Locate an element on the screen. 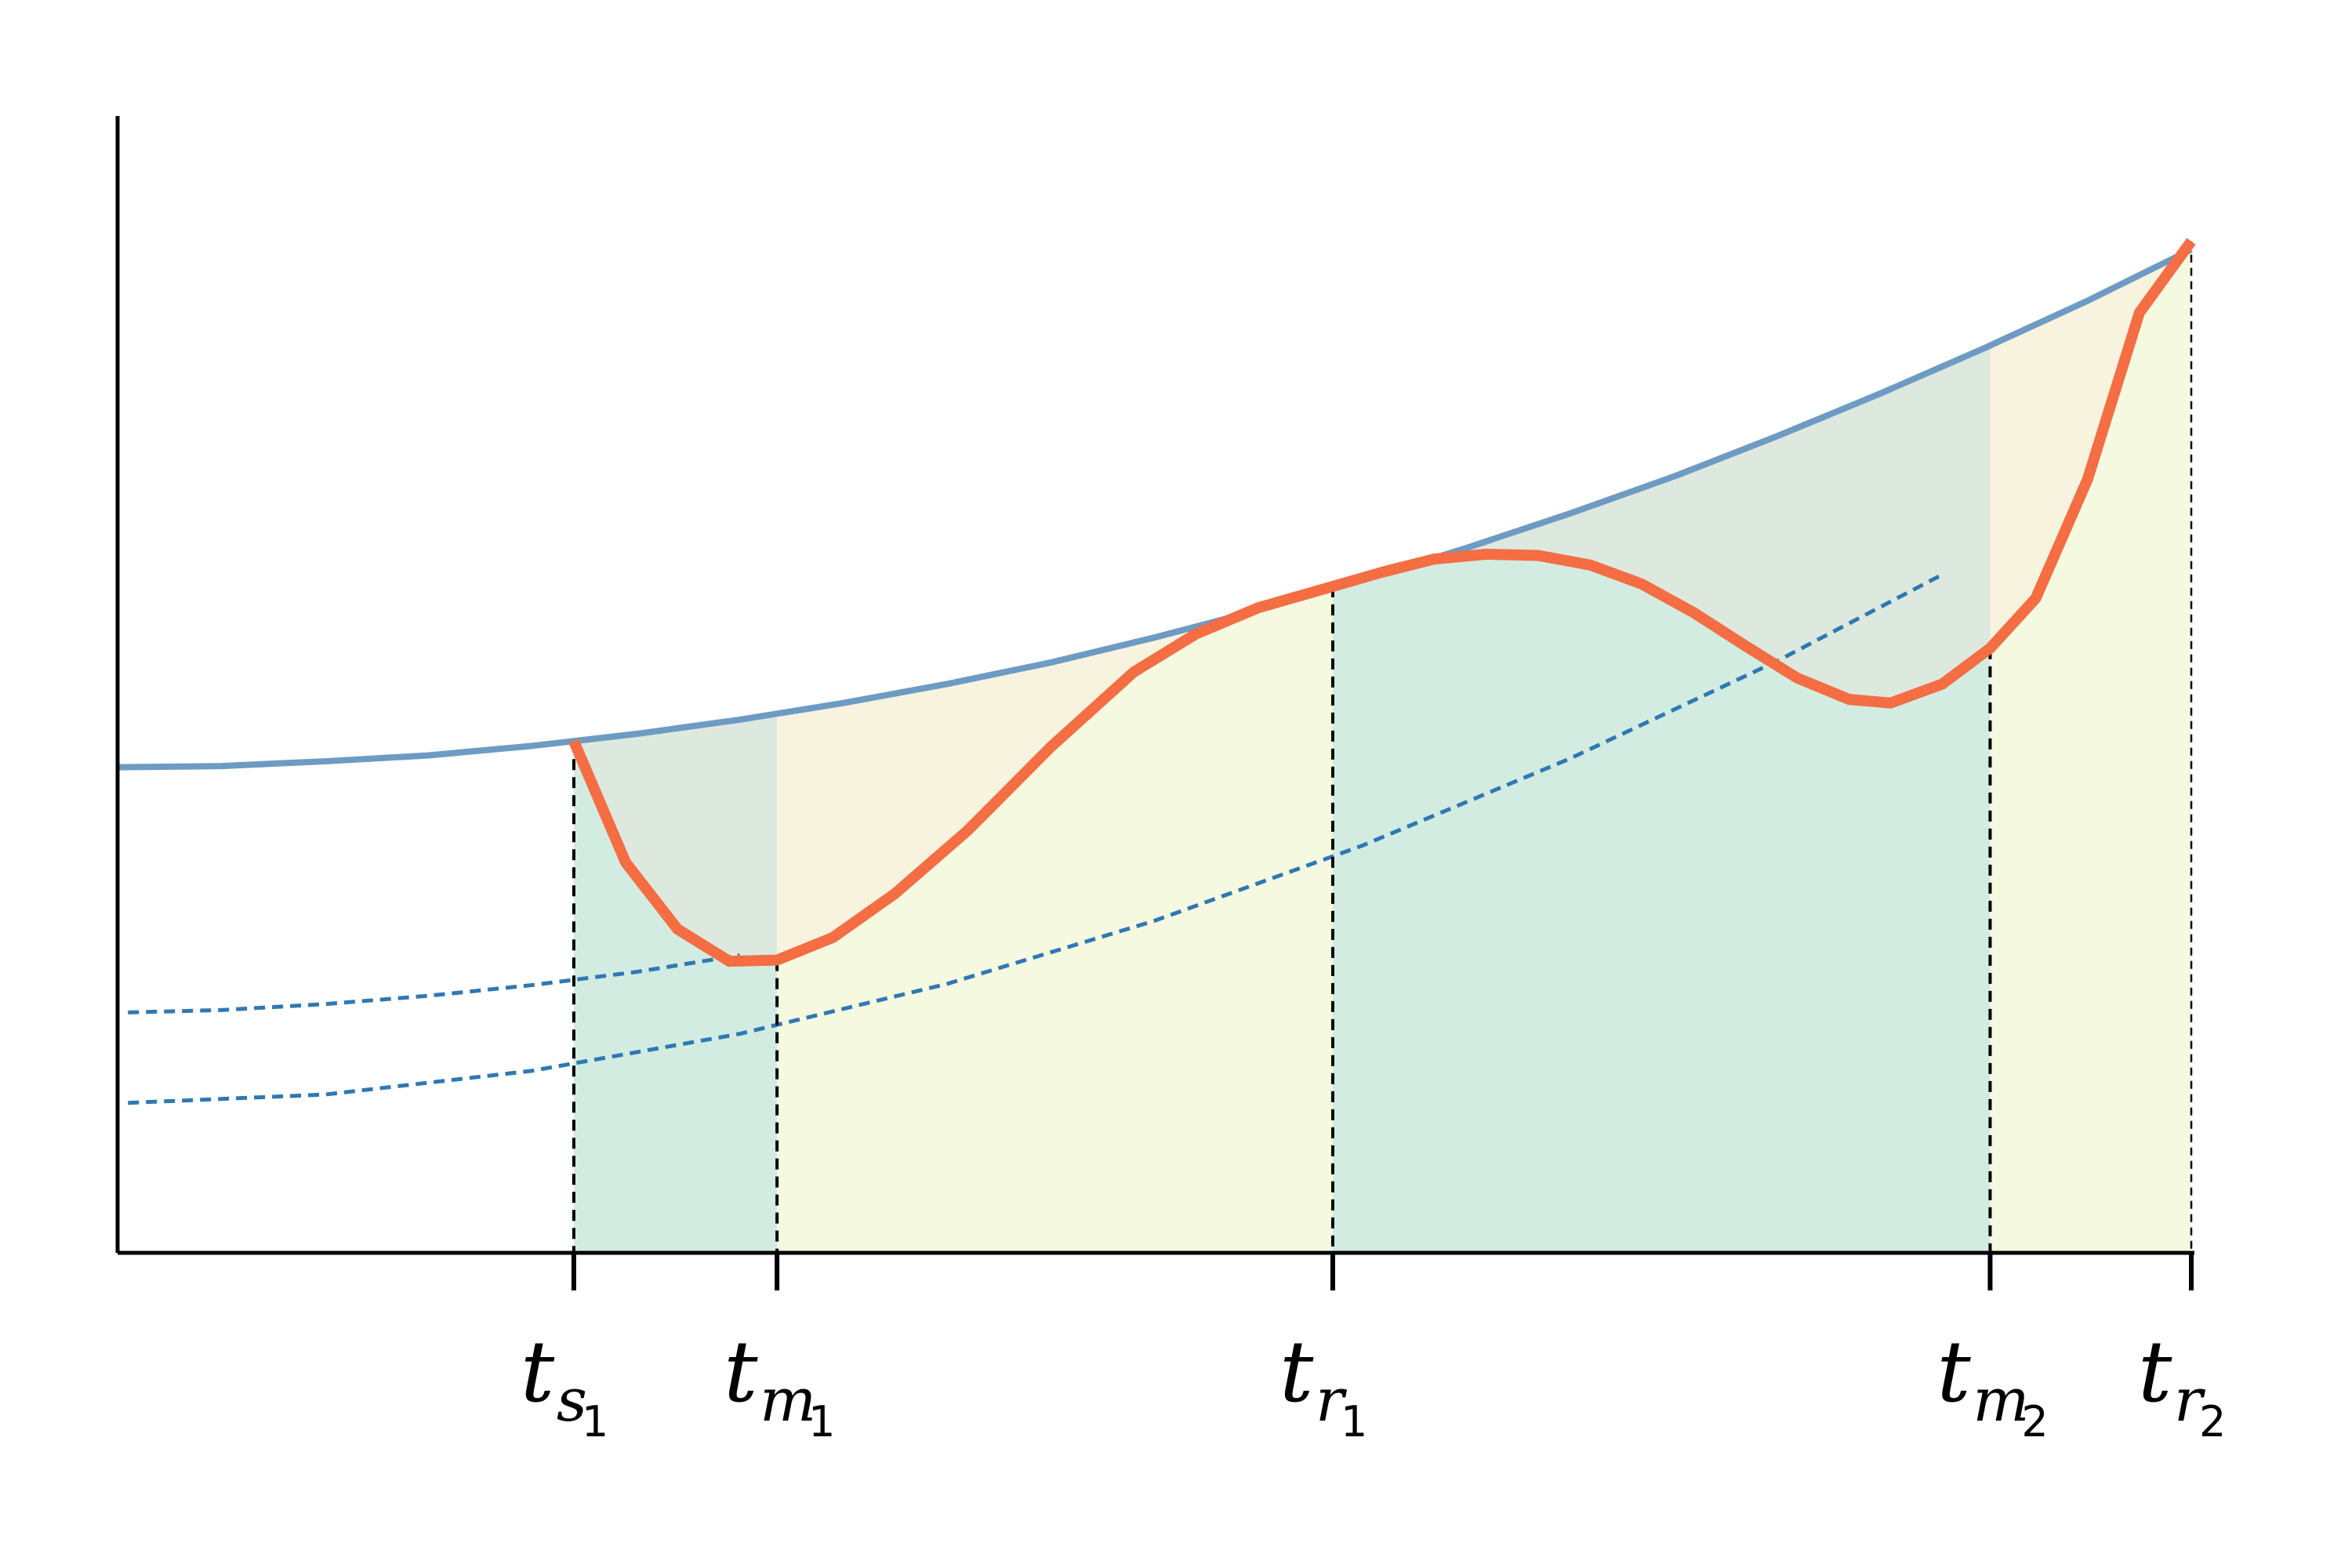 This screenshot has height=1568, width=2352. tick-label-4: t m2 is located at coordinates (1992, 1384).